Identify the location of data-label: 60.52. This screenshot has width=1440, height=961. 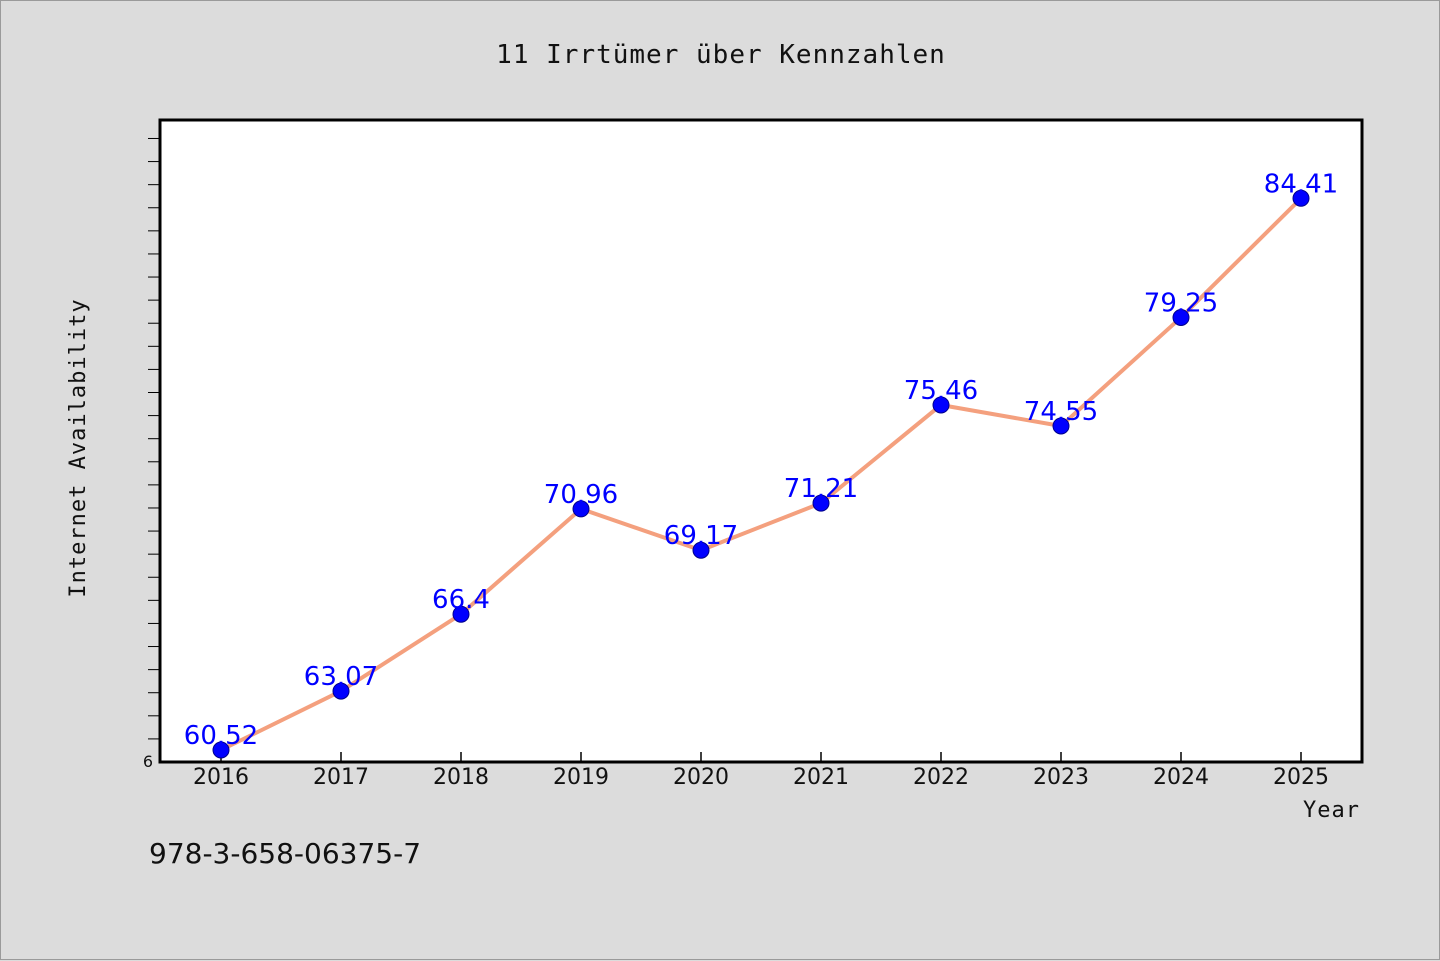
(221, 736).